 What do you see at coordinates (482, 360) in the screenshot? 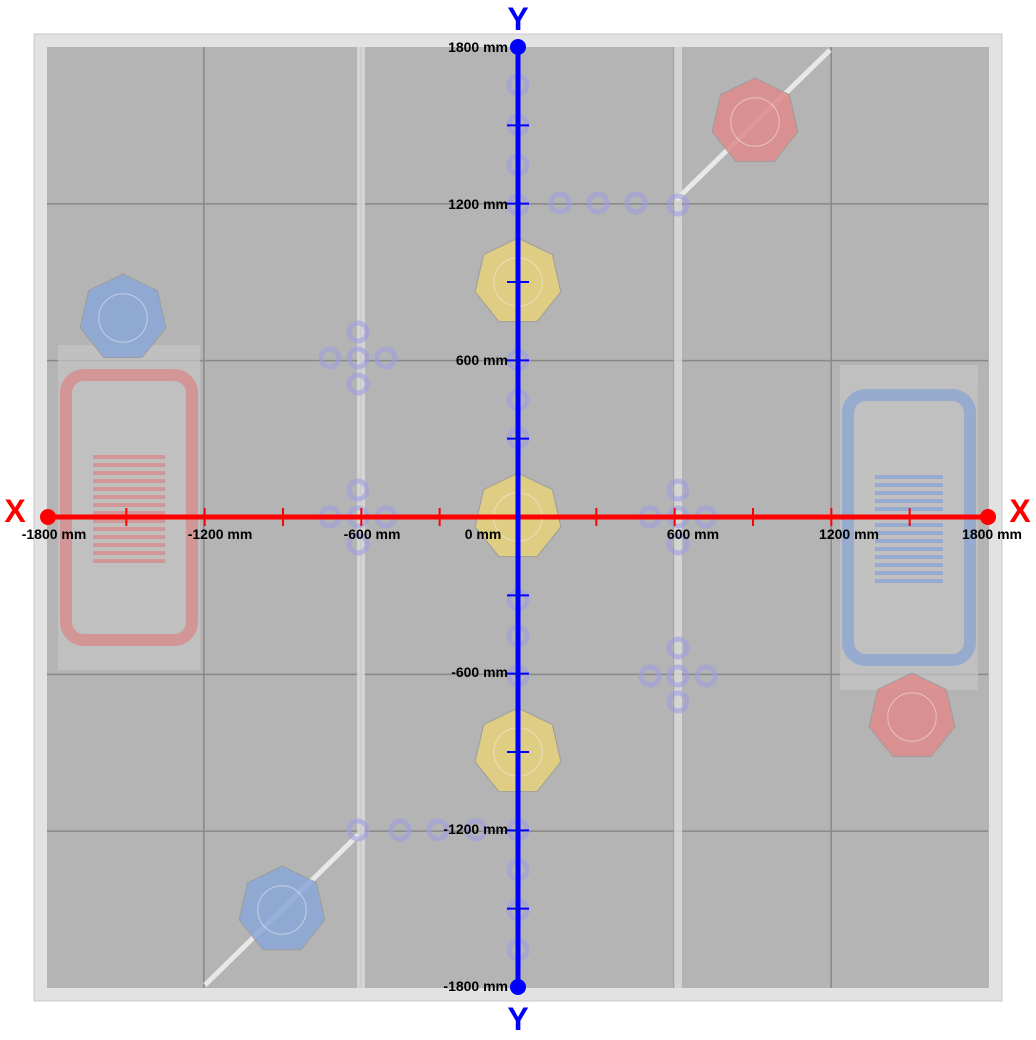
I see `y-tick-label: 600 mm` at bounding box center [482, 360].